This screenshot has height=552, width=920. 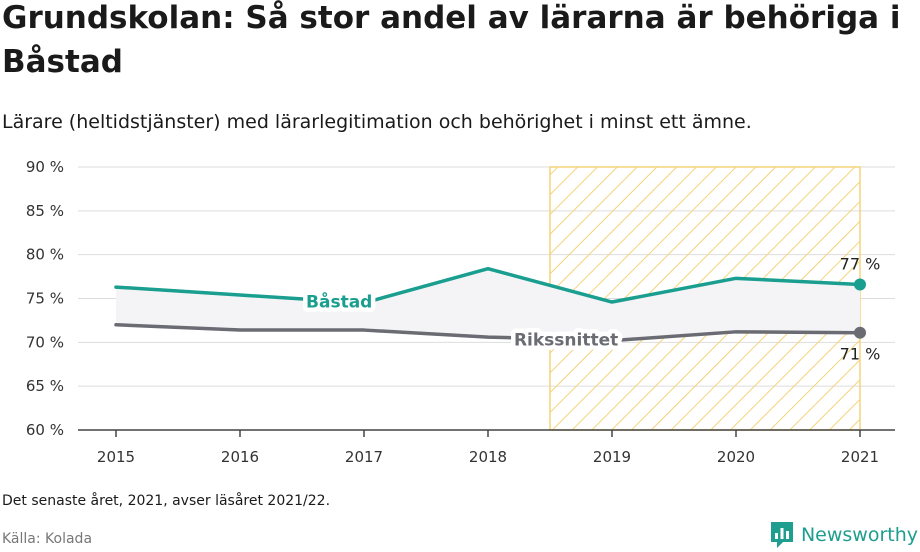 I want to click on y-tick-label: 65 %, so click(x=45, y=386).